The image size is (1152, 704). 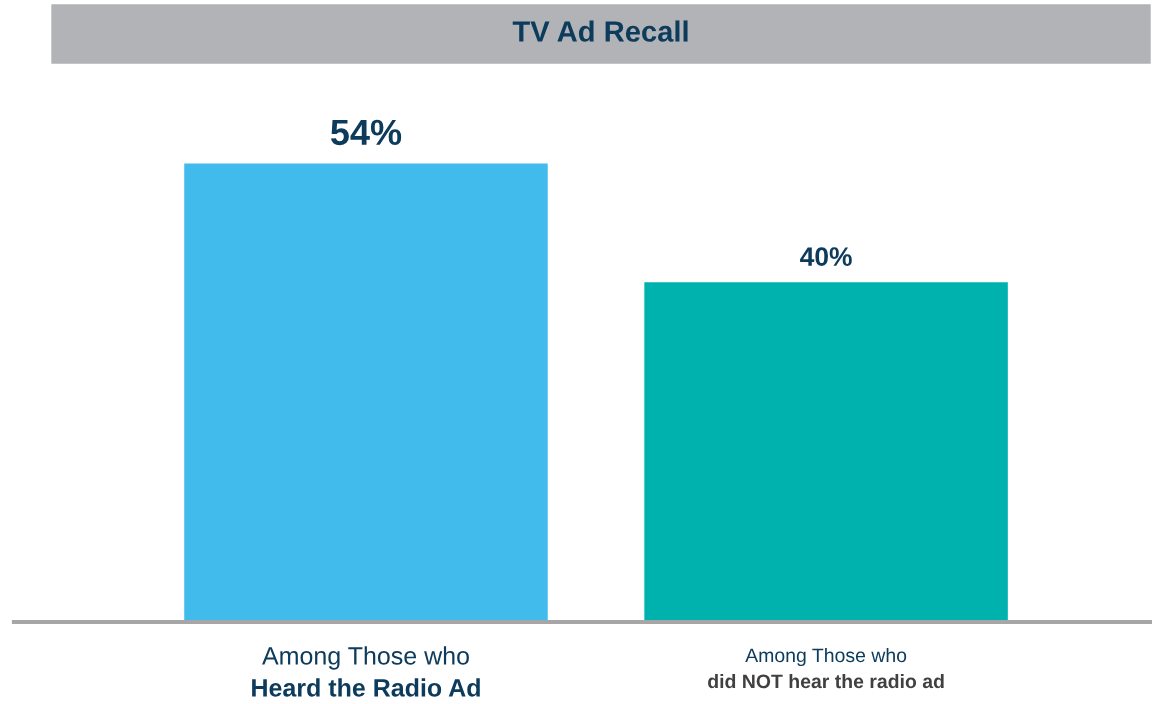 I want to click on chart-title: TV Ad Recall, so click(x=600, y=31).